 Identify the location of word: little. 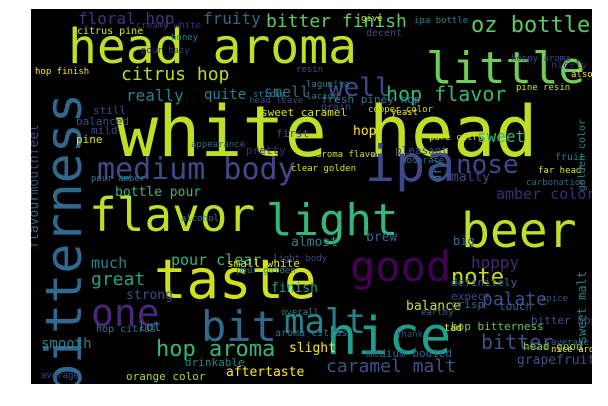
(505, 68).